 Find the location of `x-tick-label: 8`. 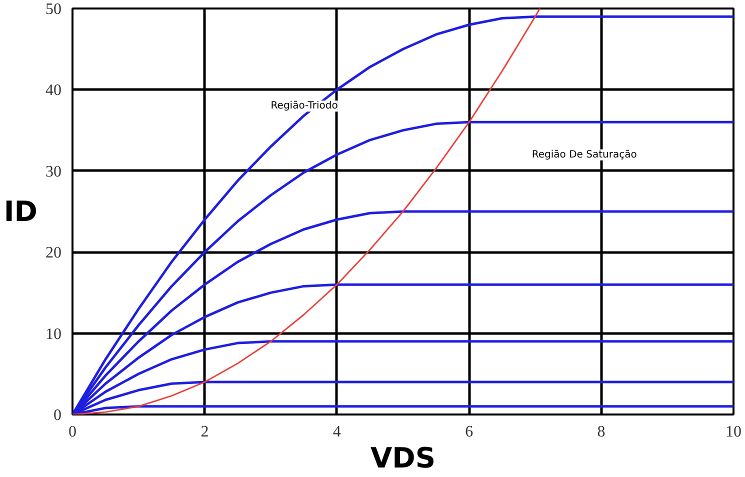

x-tick-label: 8 is located at coordinates (601, 432).